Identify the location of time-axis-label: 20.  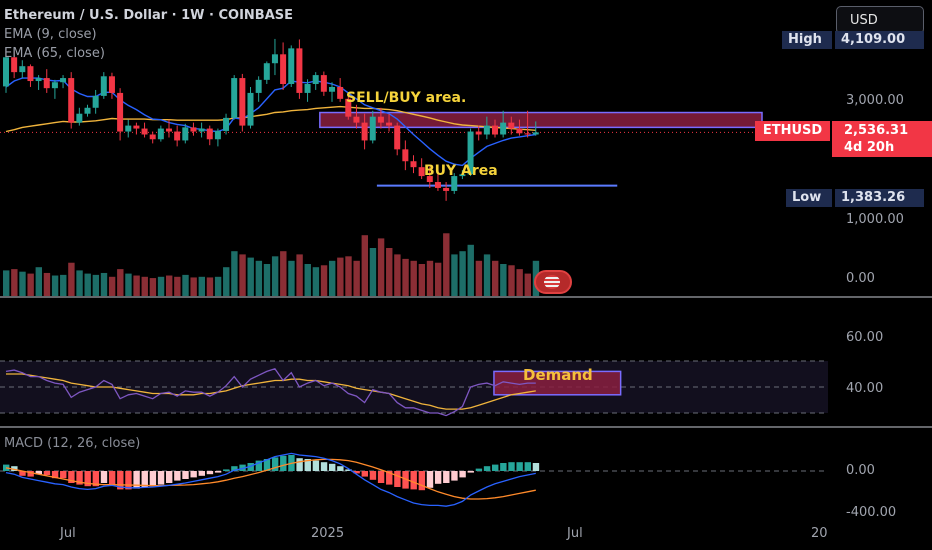
(819, 533).